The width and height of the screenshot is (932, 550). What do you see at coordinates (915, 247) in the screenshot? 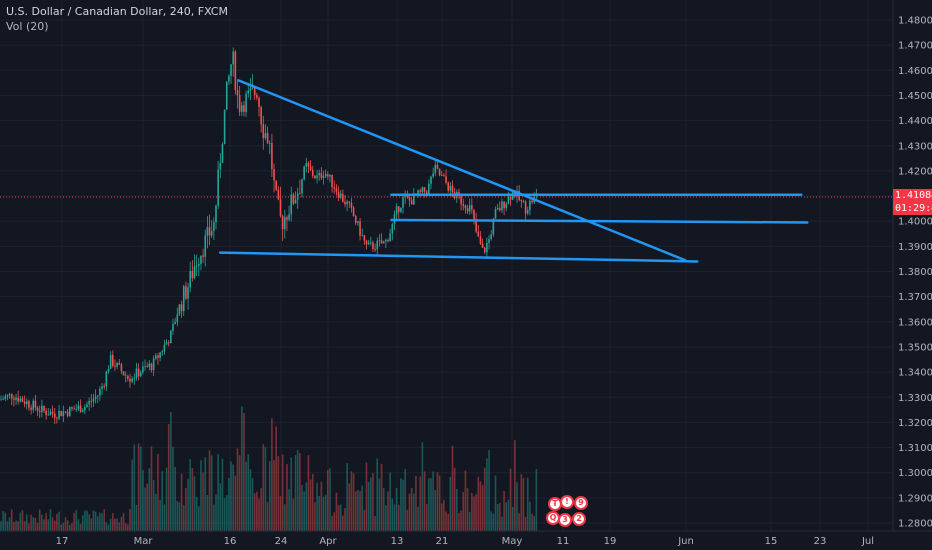
I see `price-tick-label: 1.39000` at bounding box center [915, 247].